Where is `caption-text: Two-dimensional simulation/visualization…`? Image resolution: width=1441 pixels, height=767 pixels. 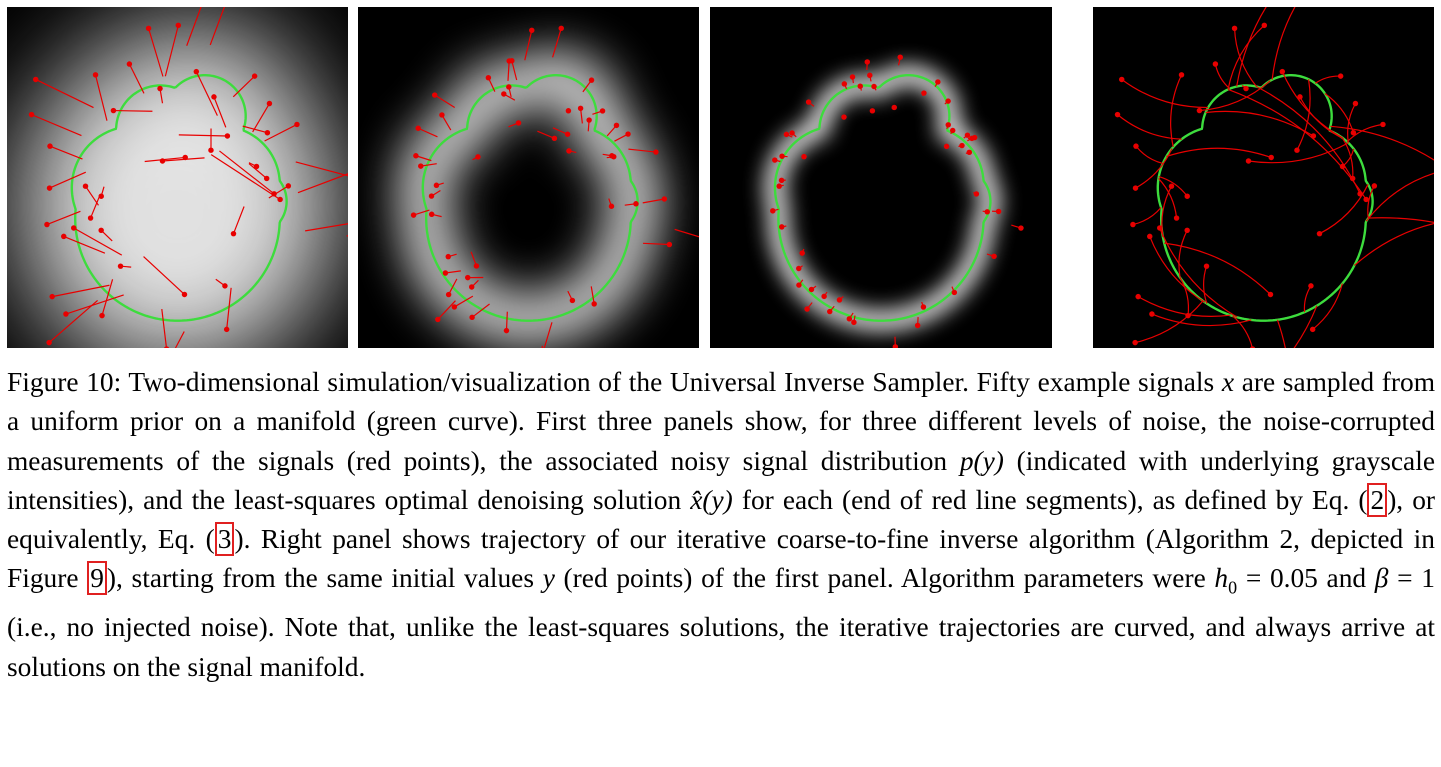
caption-text: Two-dimensional simulation/visualization… is located at coordinates (671, 382).